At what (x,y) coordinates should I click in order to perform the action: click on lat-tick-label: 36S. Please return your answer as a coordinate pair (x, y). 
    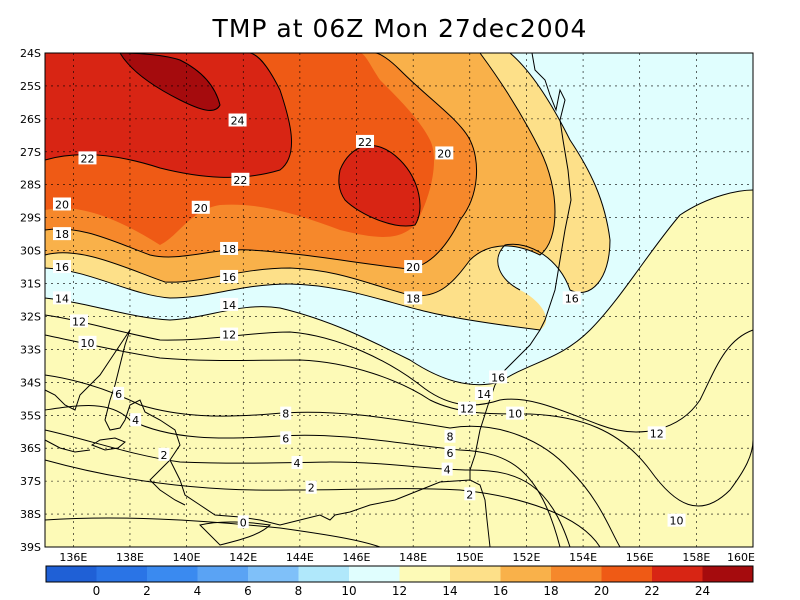
    Looking at the image, I should click on (30, 448).